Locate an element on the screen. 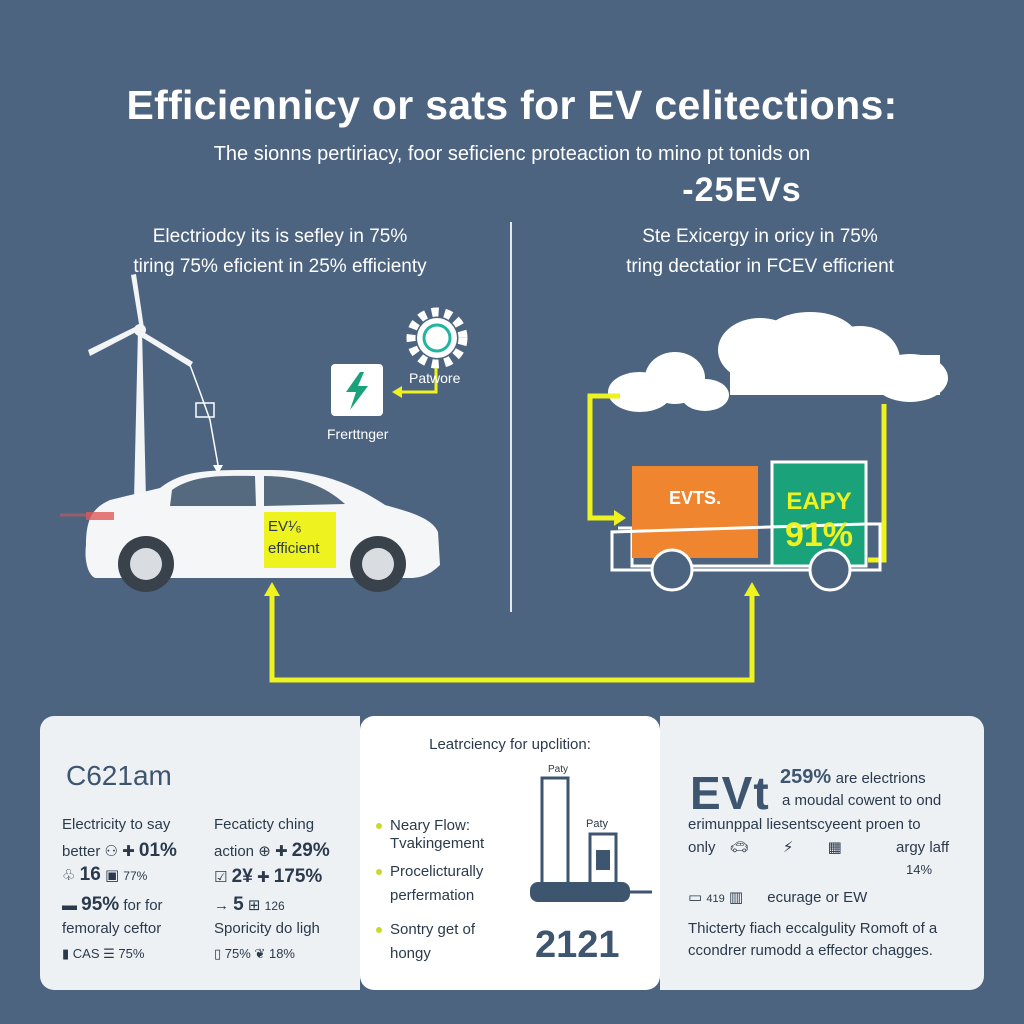 Image resolution: width=1024 pixels, height=1024 pixels. col2-row1: action ⊕ ✚ 29% is located at coordinates (272, 851).